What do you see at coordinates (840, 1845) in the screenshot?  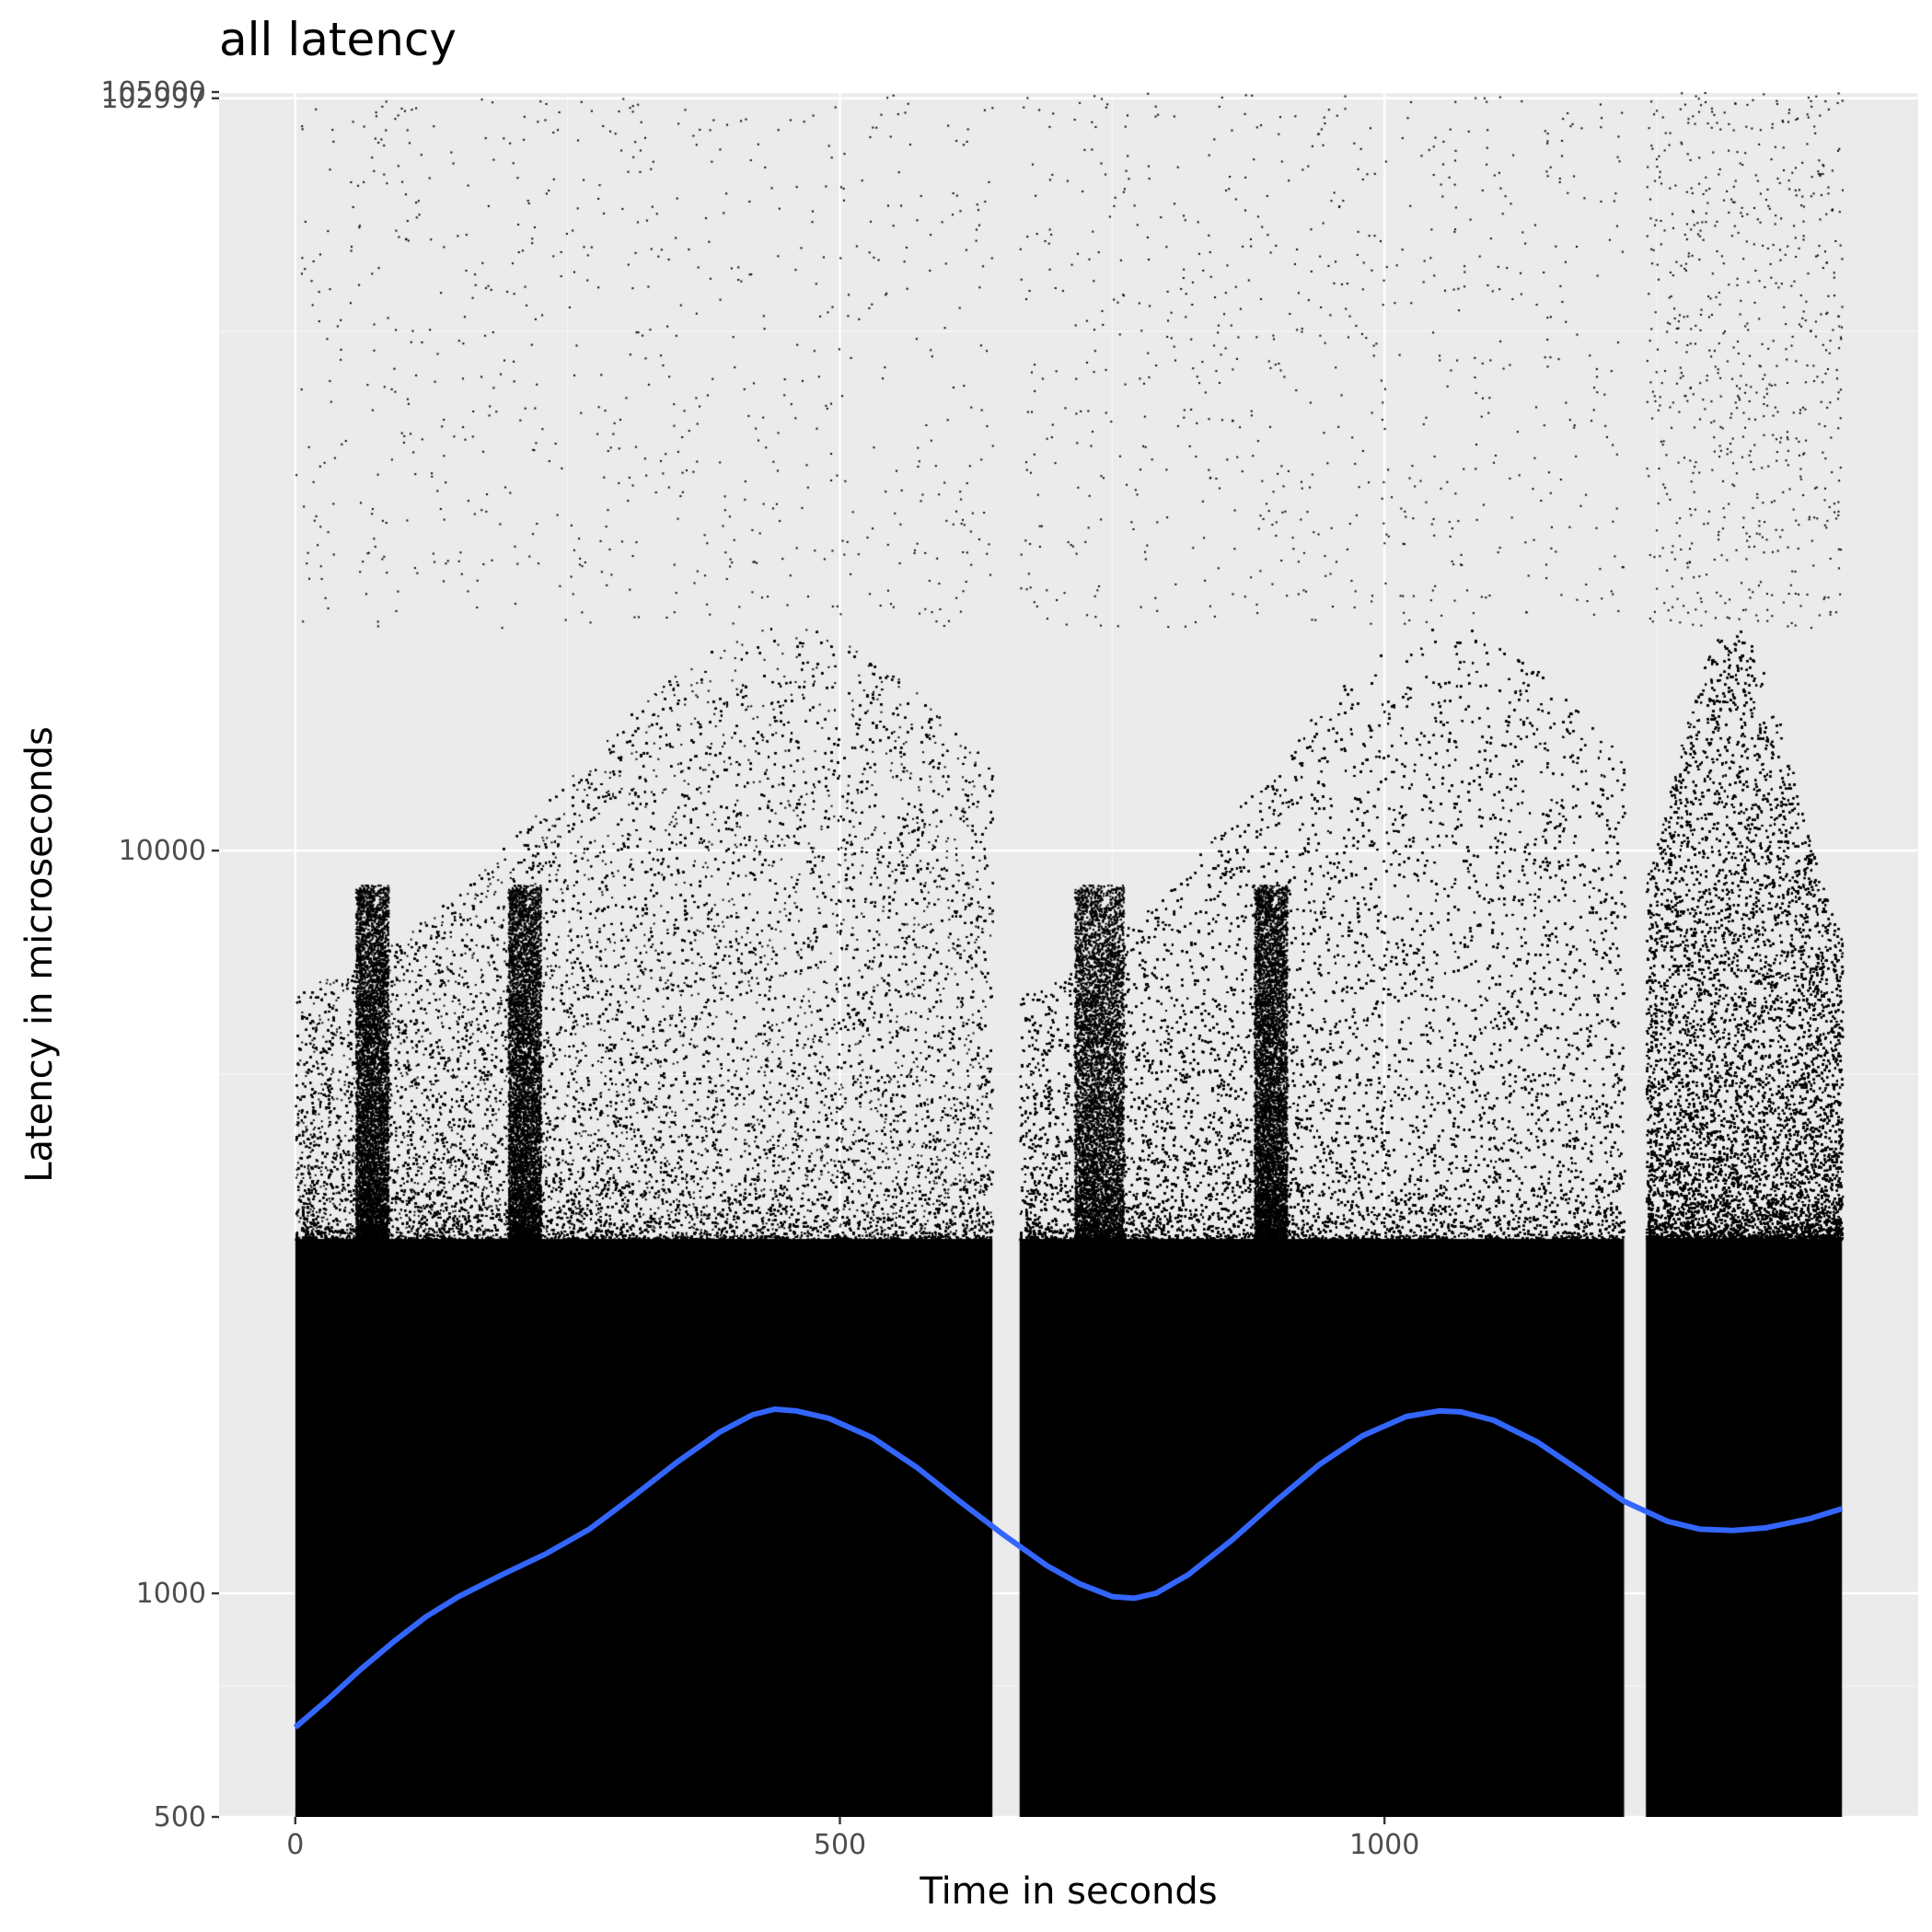 I see `x-tick-label: 500` at bounding box center [840, 1845].